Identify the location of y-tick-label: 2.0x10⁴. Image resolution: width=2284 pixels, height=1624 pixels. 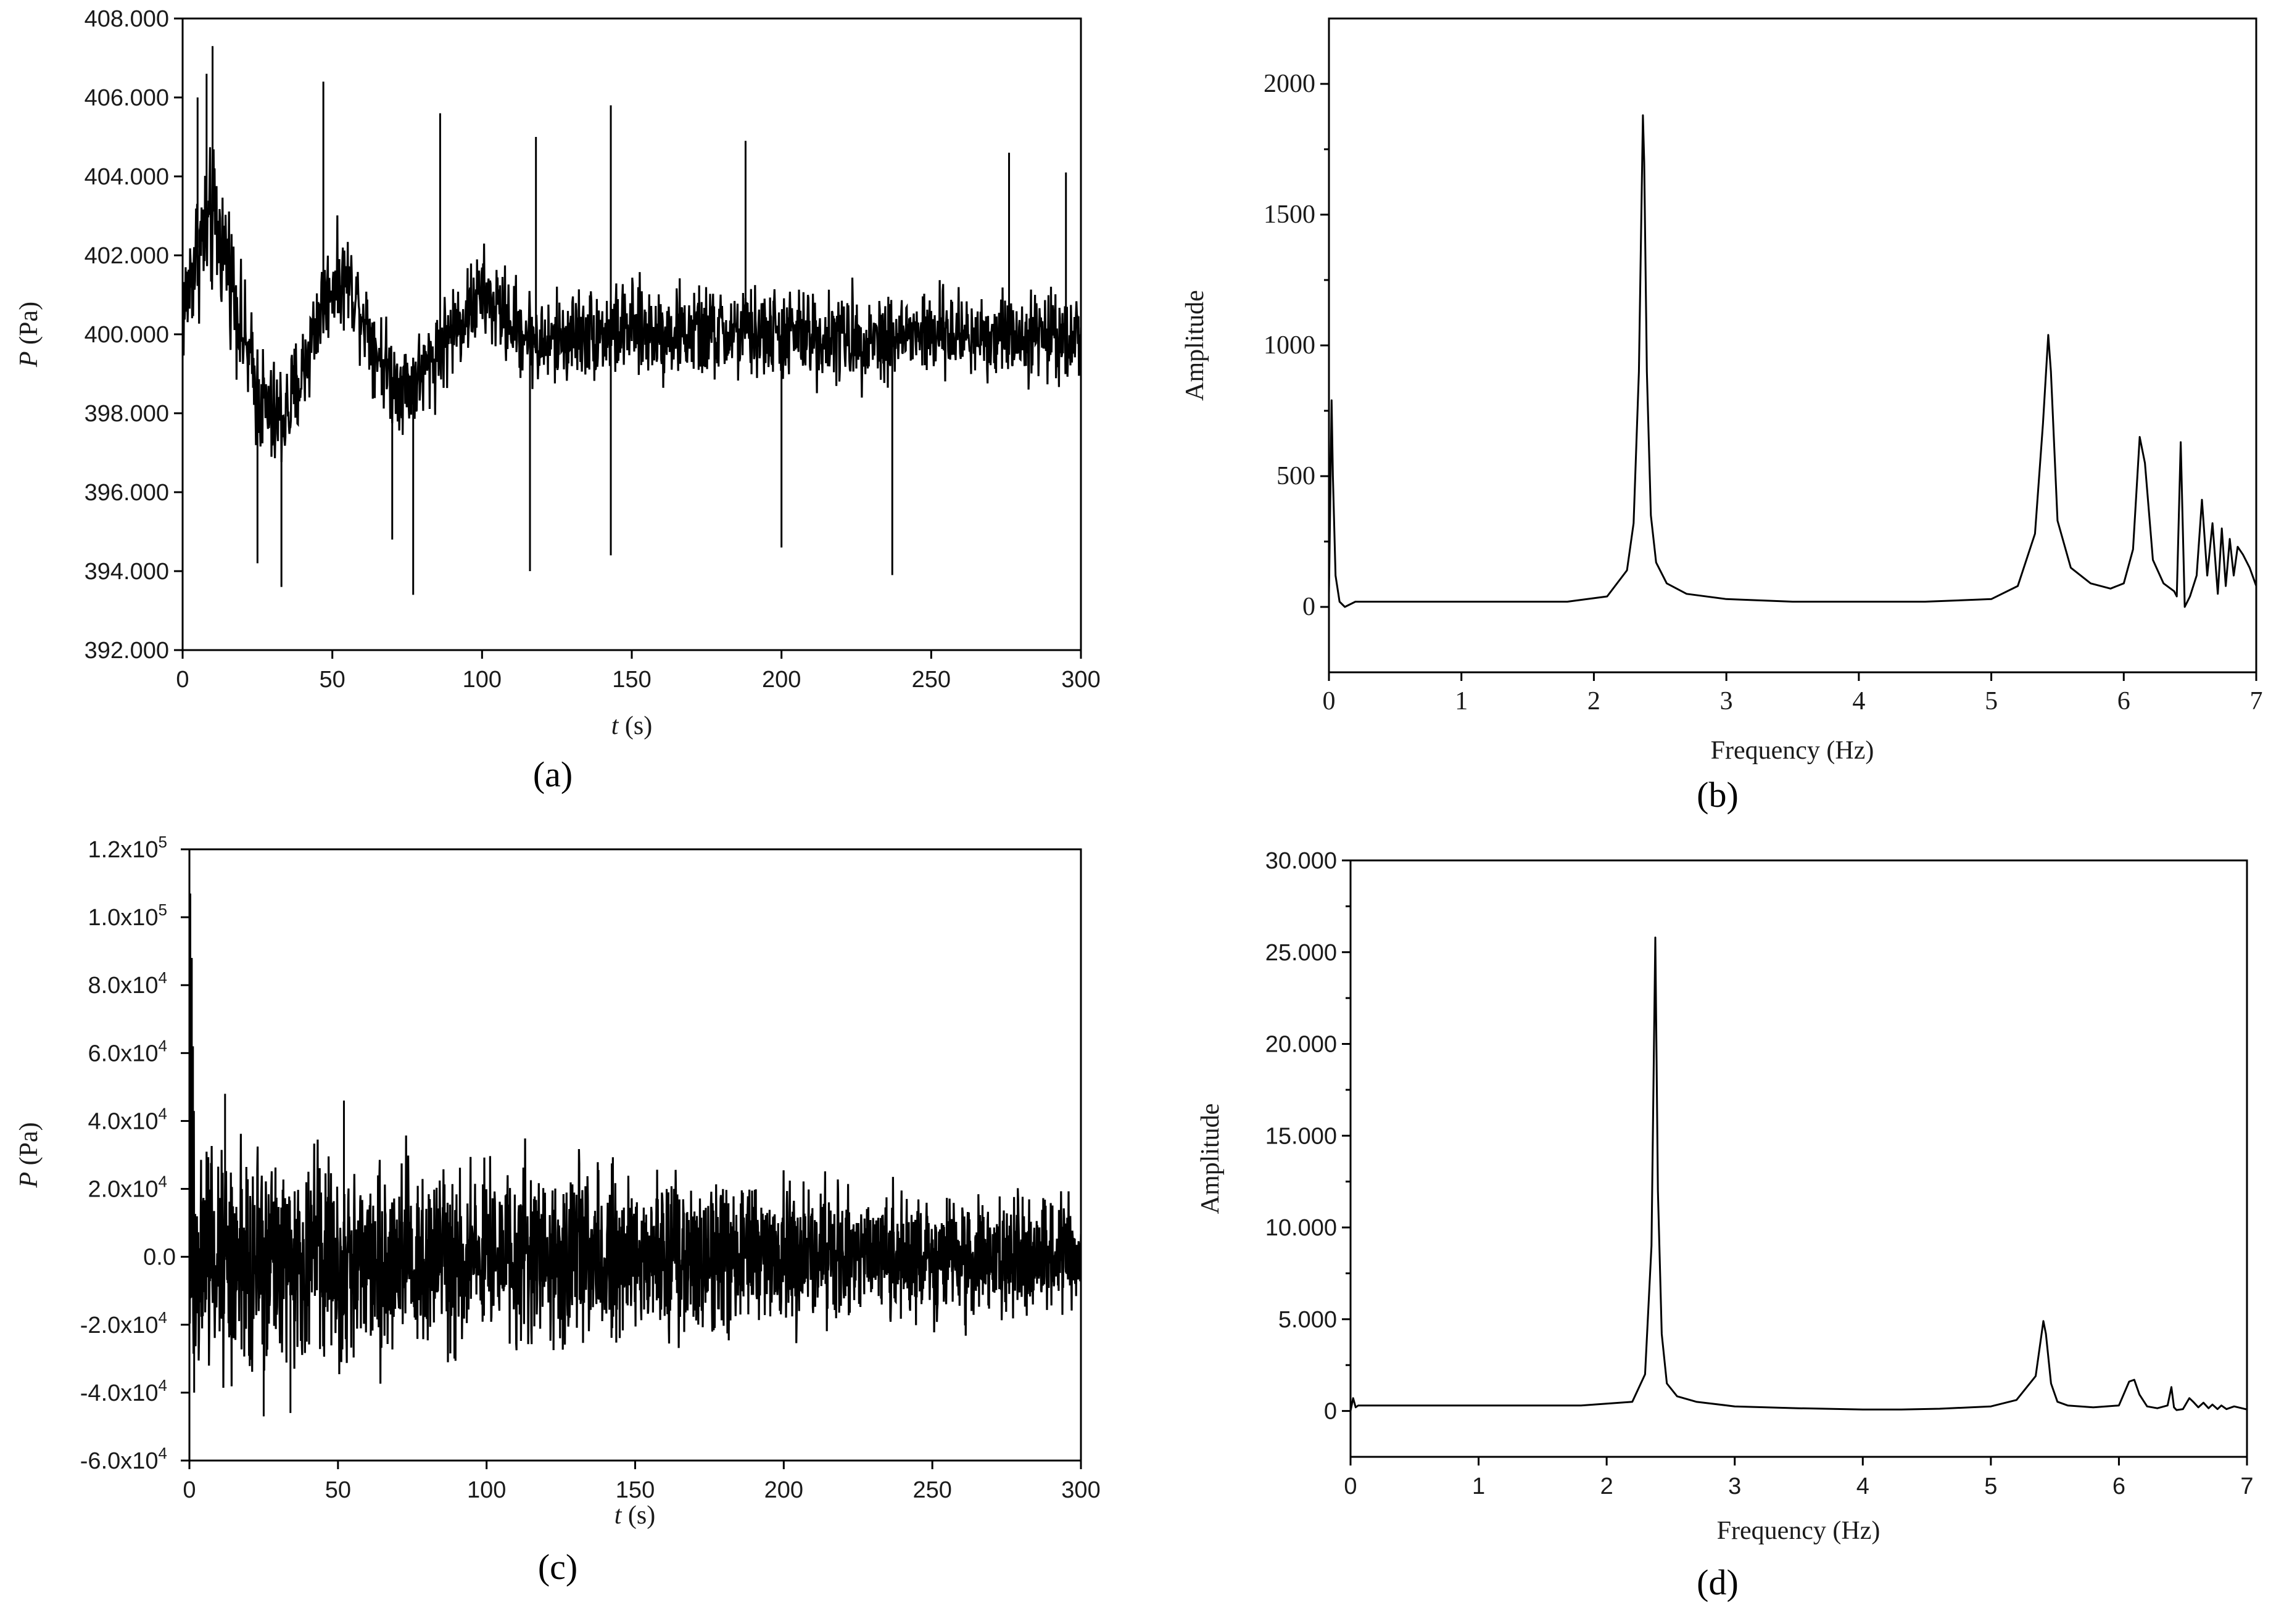
(127, 1188).